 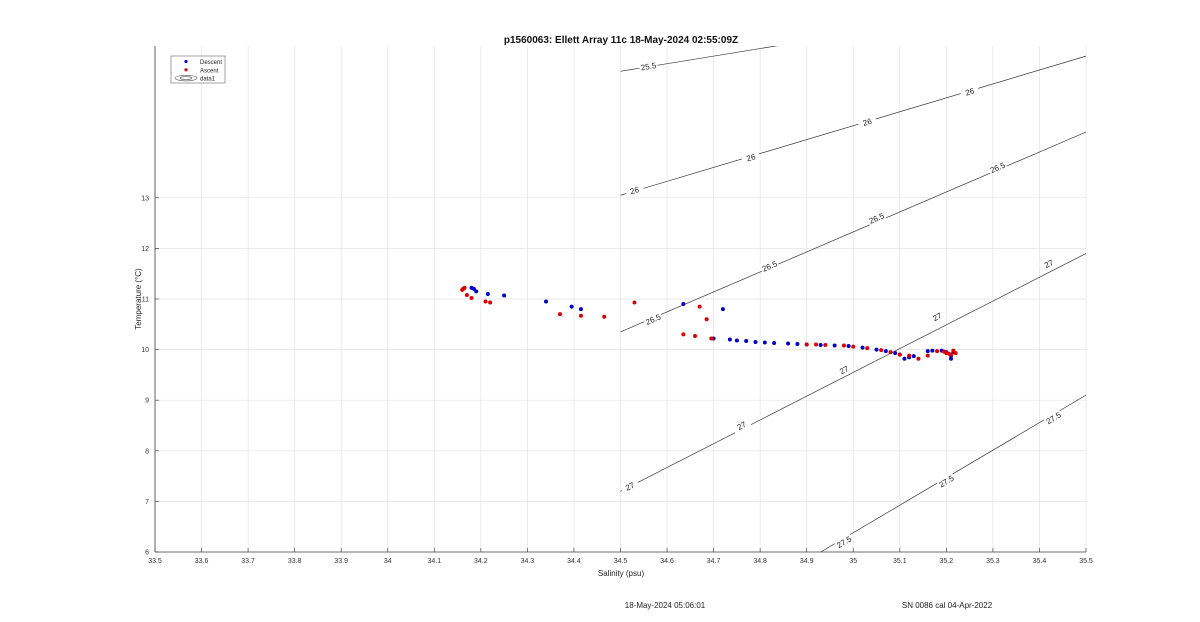 What do you see at coordinates (147, 502) in the screenshot?
I see `y-tick-label: 7` at bounding box center [147, 502].